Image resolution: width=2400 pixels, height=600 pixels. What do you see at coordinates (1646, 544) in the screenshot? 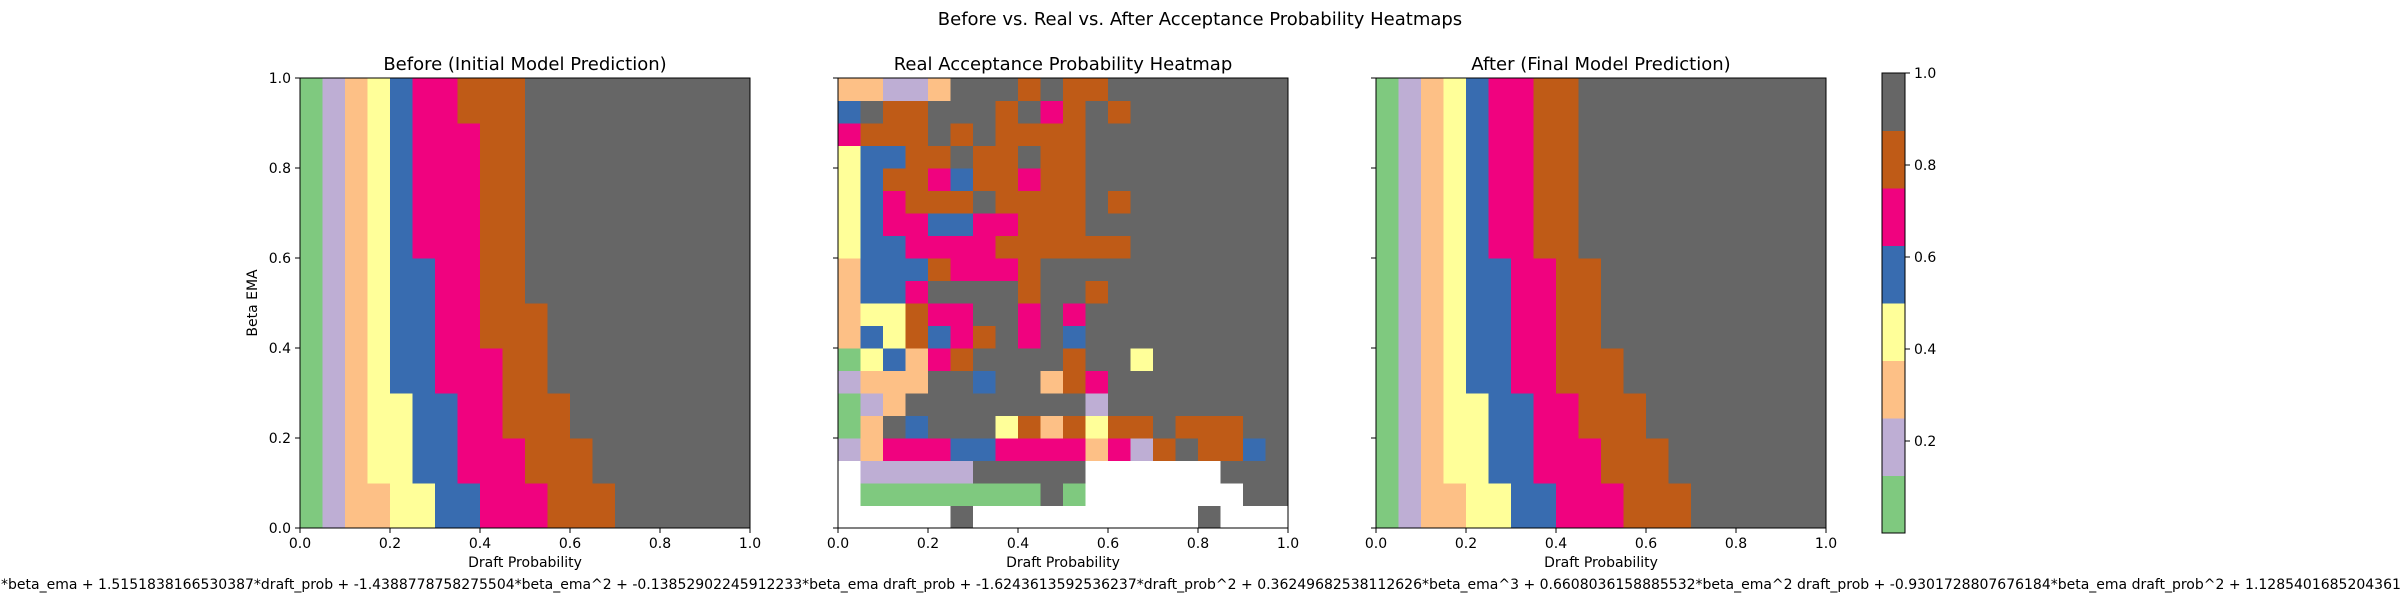
I see `x-tick-label: 0.6` at bounding box center [1646, 544].